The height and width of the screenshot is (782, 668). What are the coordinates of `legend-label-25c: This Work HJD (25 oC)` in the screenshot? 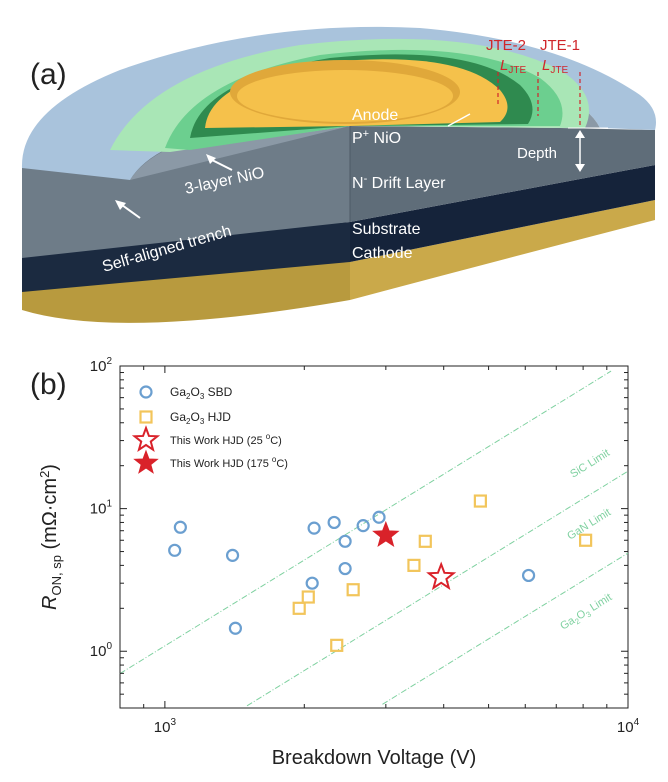 It's located at (226, 439).